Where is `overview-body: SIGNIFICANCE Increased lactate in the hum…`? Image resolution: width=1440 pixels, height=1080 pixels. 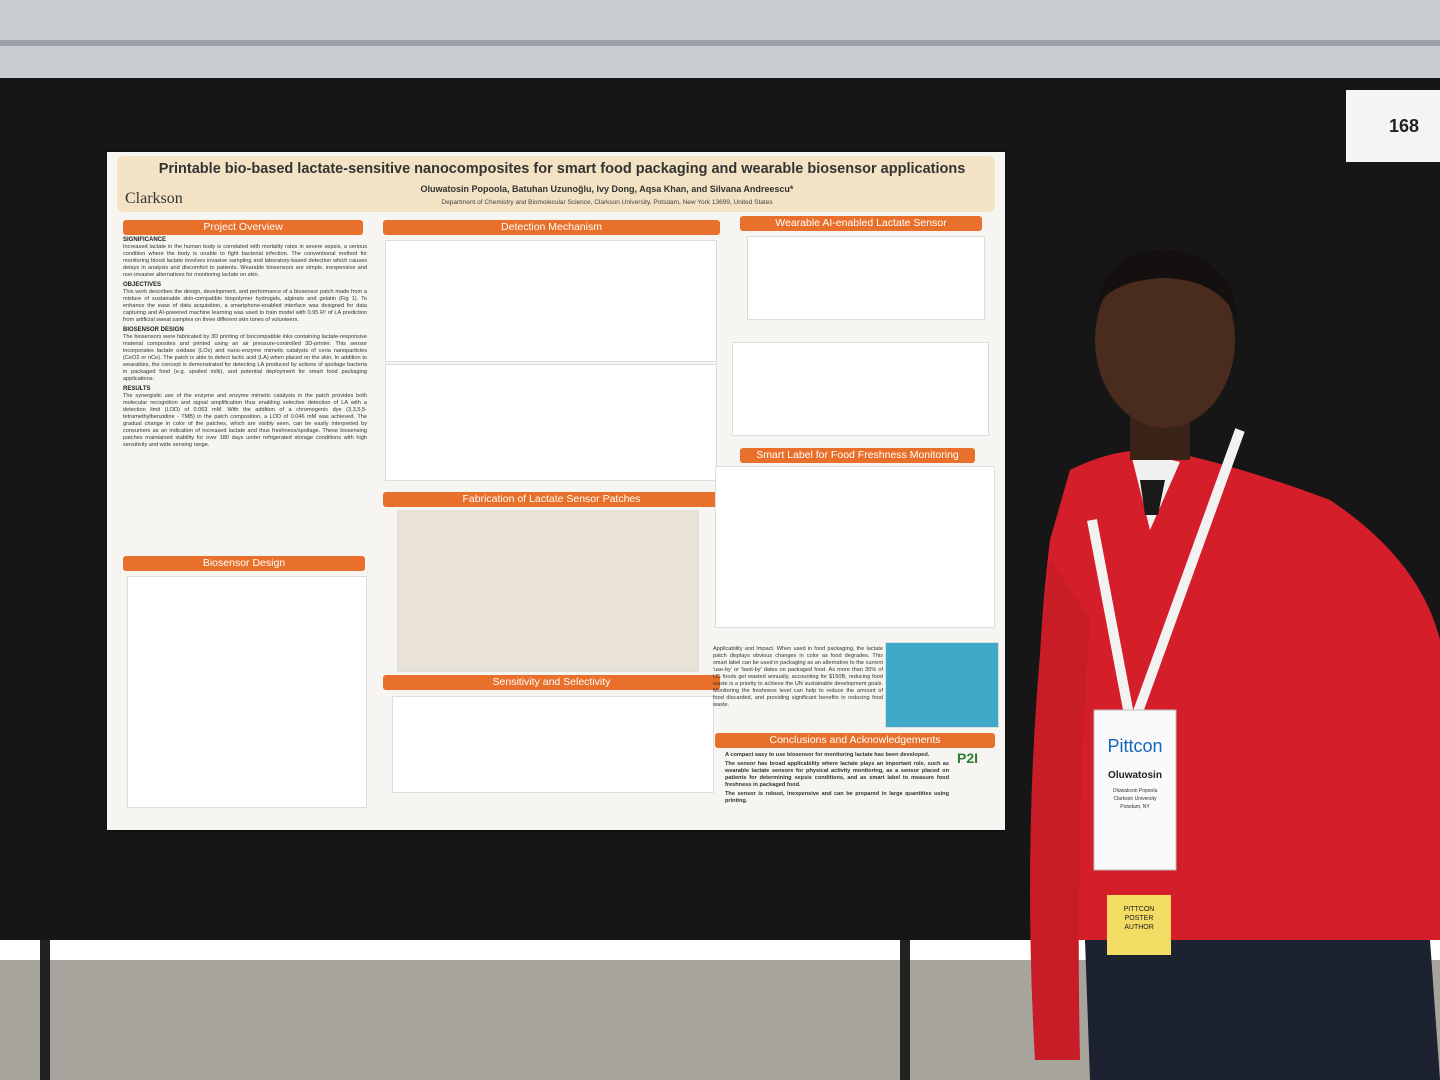
overview-body: SIGNIFICANCE Increased lactate in the hum… is located at coordinates (245, 344).